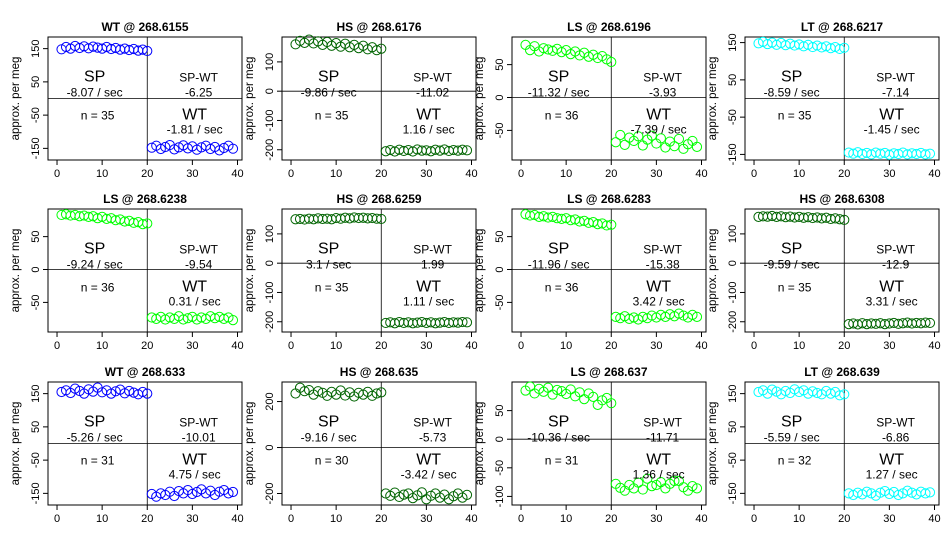 The image size is (950, 550). Describe the element at coordinates (145, 372) in the screenshot. I see `panel-title: WT @ 268.633` at that location.